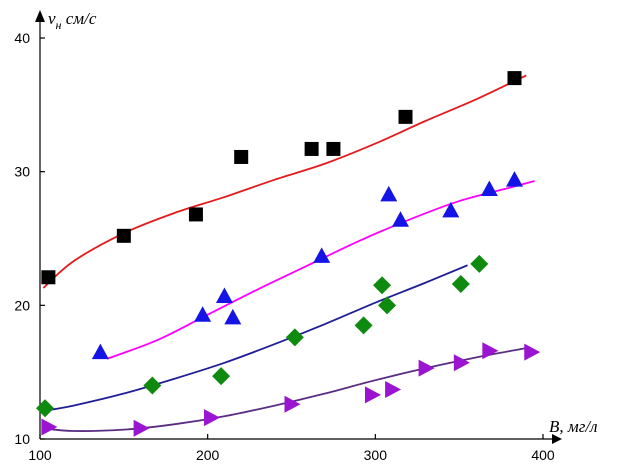  I want to click on y-tick-label: 40, so click(22, 38).